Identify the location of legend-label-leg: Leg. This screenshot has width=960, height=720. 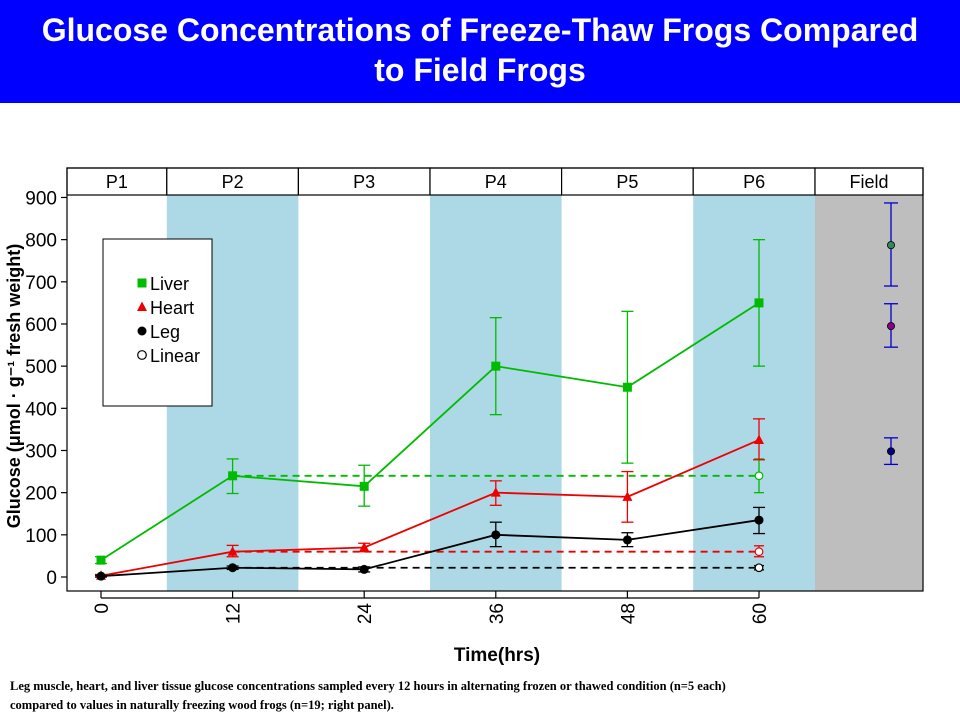
(165, 332).